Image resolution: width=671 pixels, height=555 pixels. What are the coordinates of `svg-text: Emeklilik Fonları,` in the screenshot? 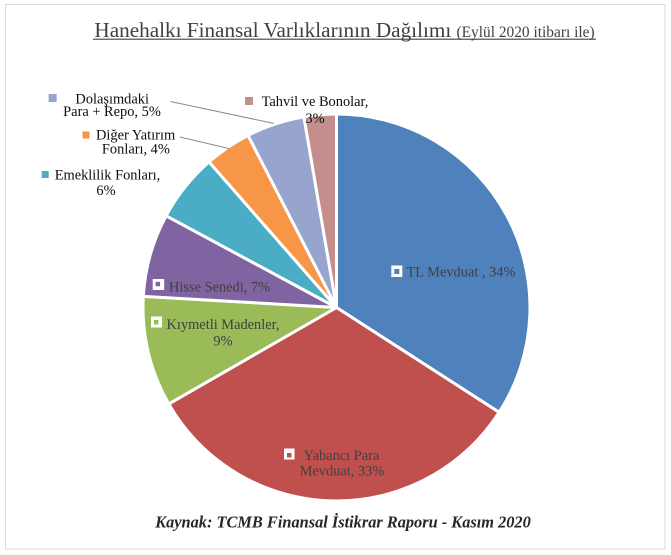 It's located at (108, 176).